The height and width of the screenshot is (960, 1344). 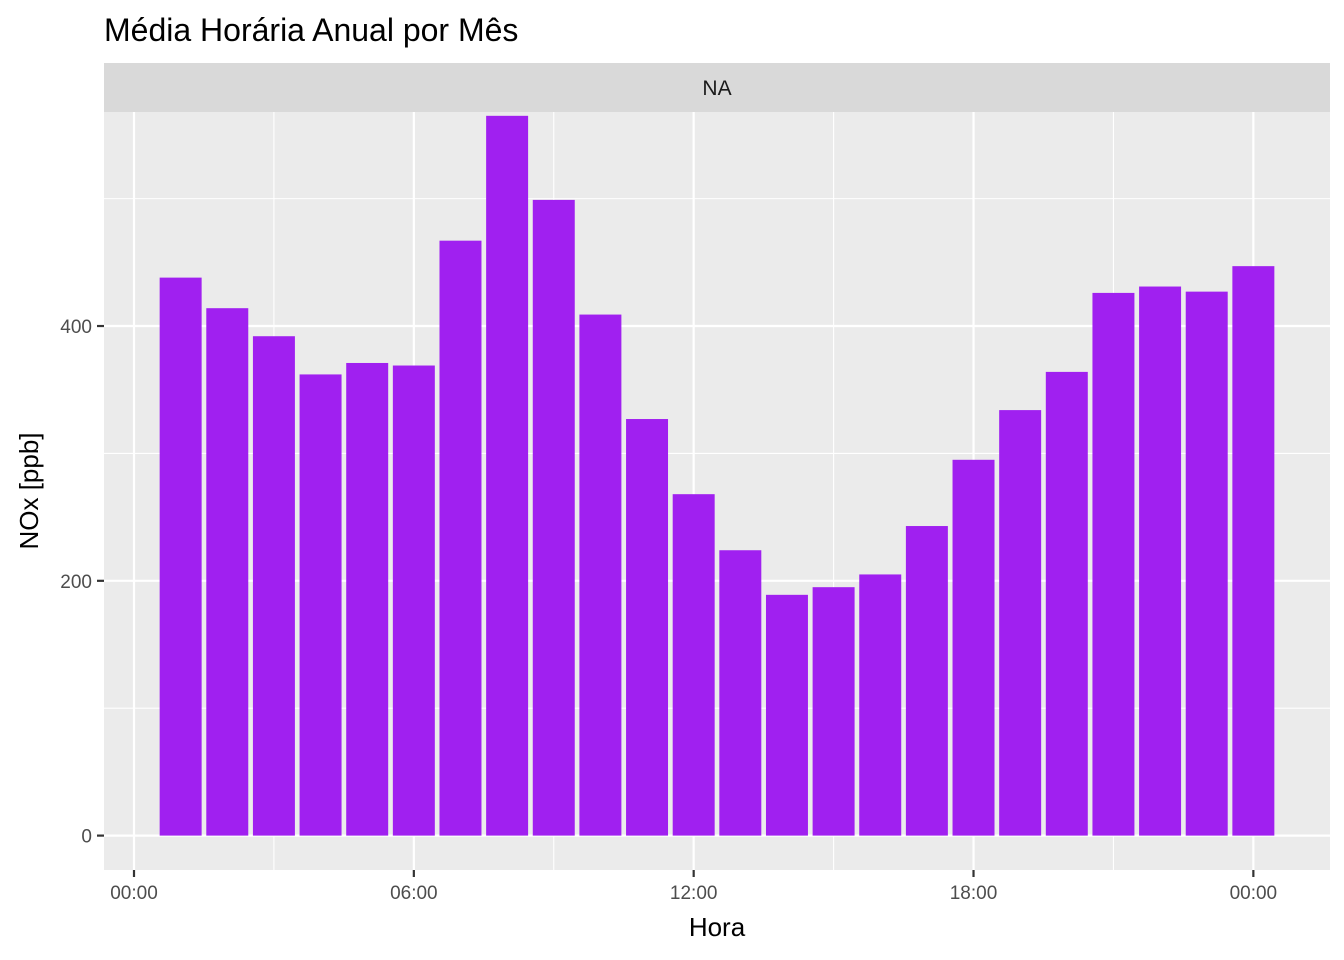 I want to click on bar-1900, so click(x=1020, y=623).